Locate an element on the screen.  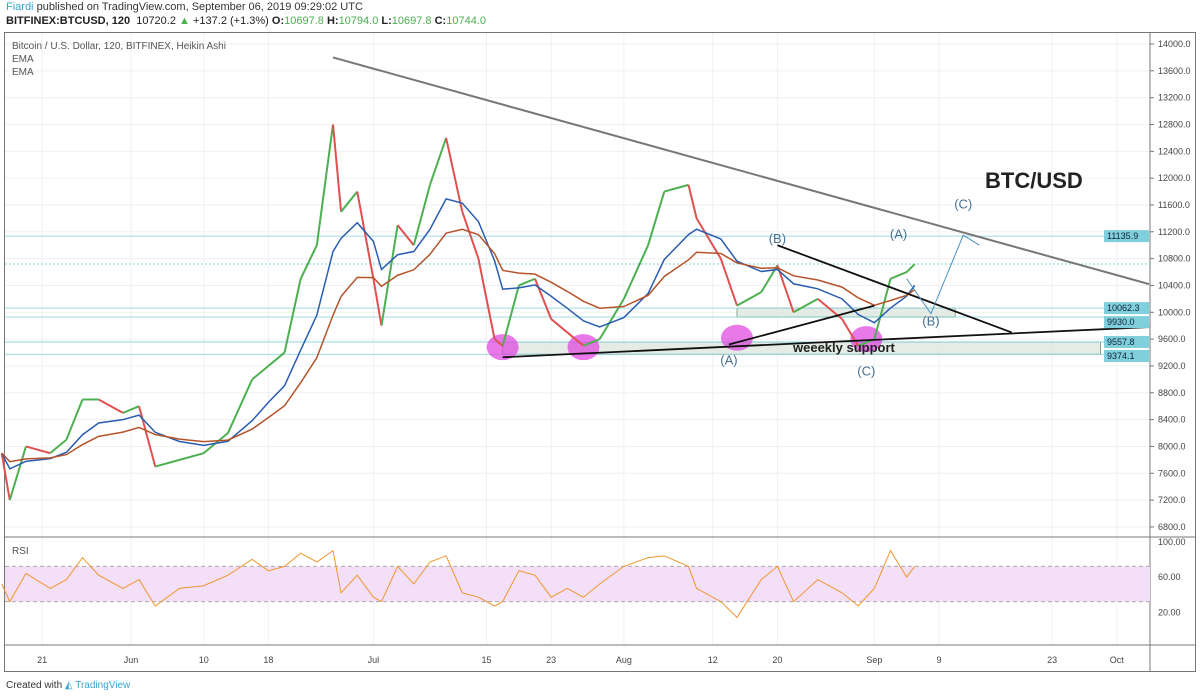
price-tick-label: 11200.0 is located at coordinates (1174, 232).